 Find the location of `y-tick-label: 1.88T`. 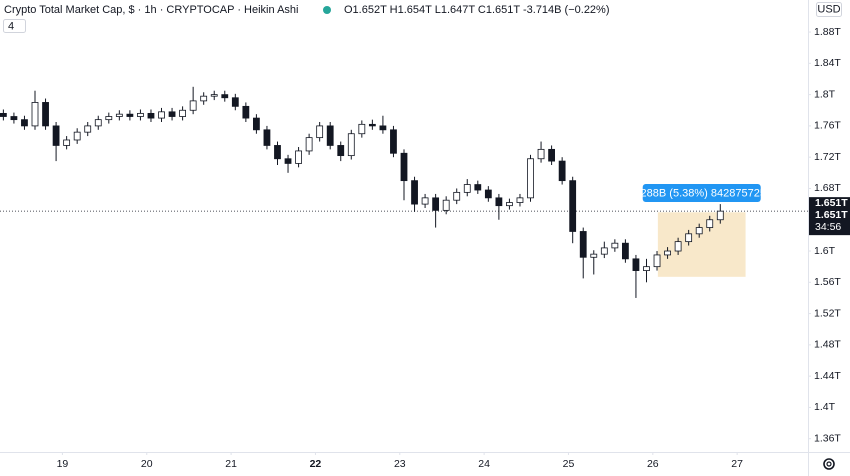

y-tick-label: 1.88T is located at coordinates (827, 32).